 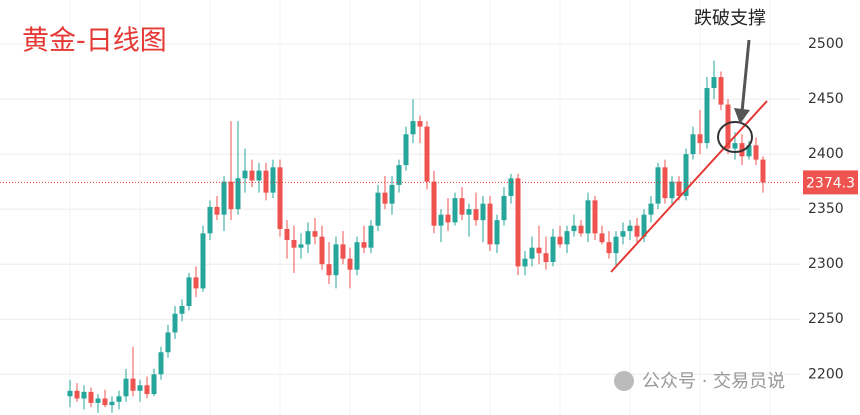 I want to click on y-tick-label: 2500, so click(x=826, y=44).